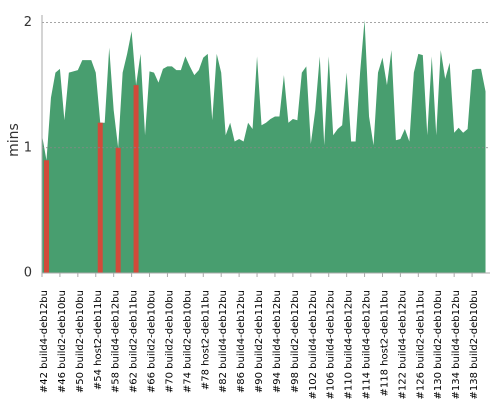 This screenshot has height=400, width=500. I want to click on x-tick-label: #122 build4-deb12bu, so click(402, 344).